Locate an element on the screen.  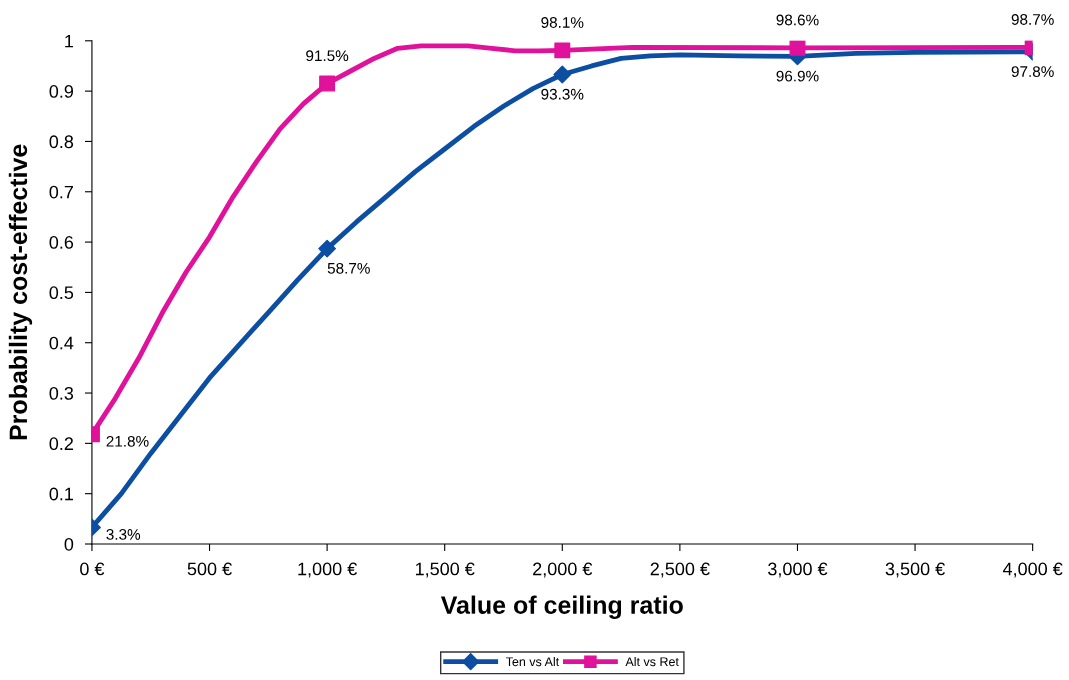
data-label: 21.8% is located at coordinates (127, 441).